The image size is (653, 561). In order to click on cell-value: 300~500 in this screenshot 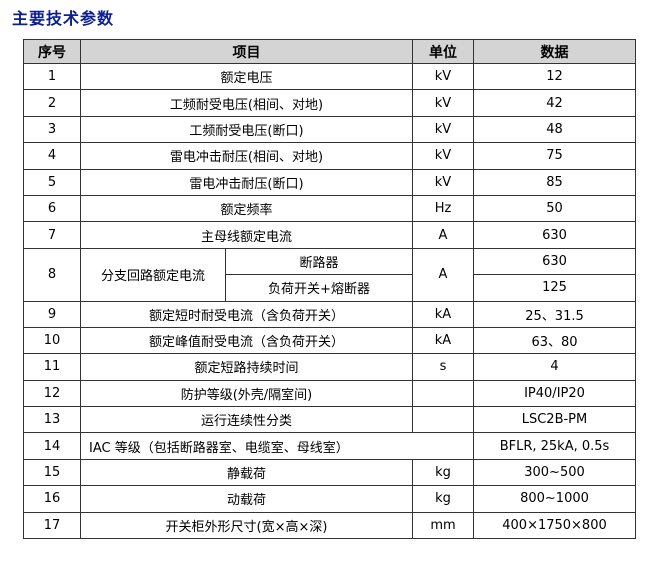, I will do `click(554, 472)`.